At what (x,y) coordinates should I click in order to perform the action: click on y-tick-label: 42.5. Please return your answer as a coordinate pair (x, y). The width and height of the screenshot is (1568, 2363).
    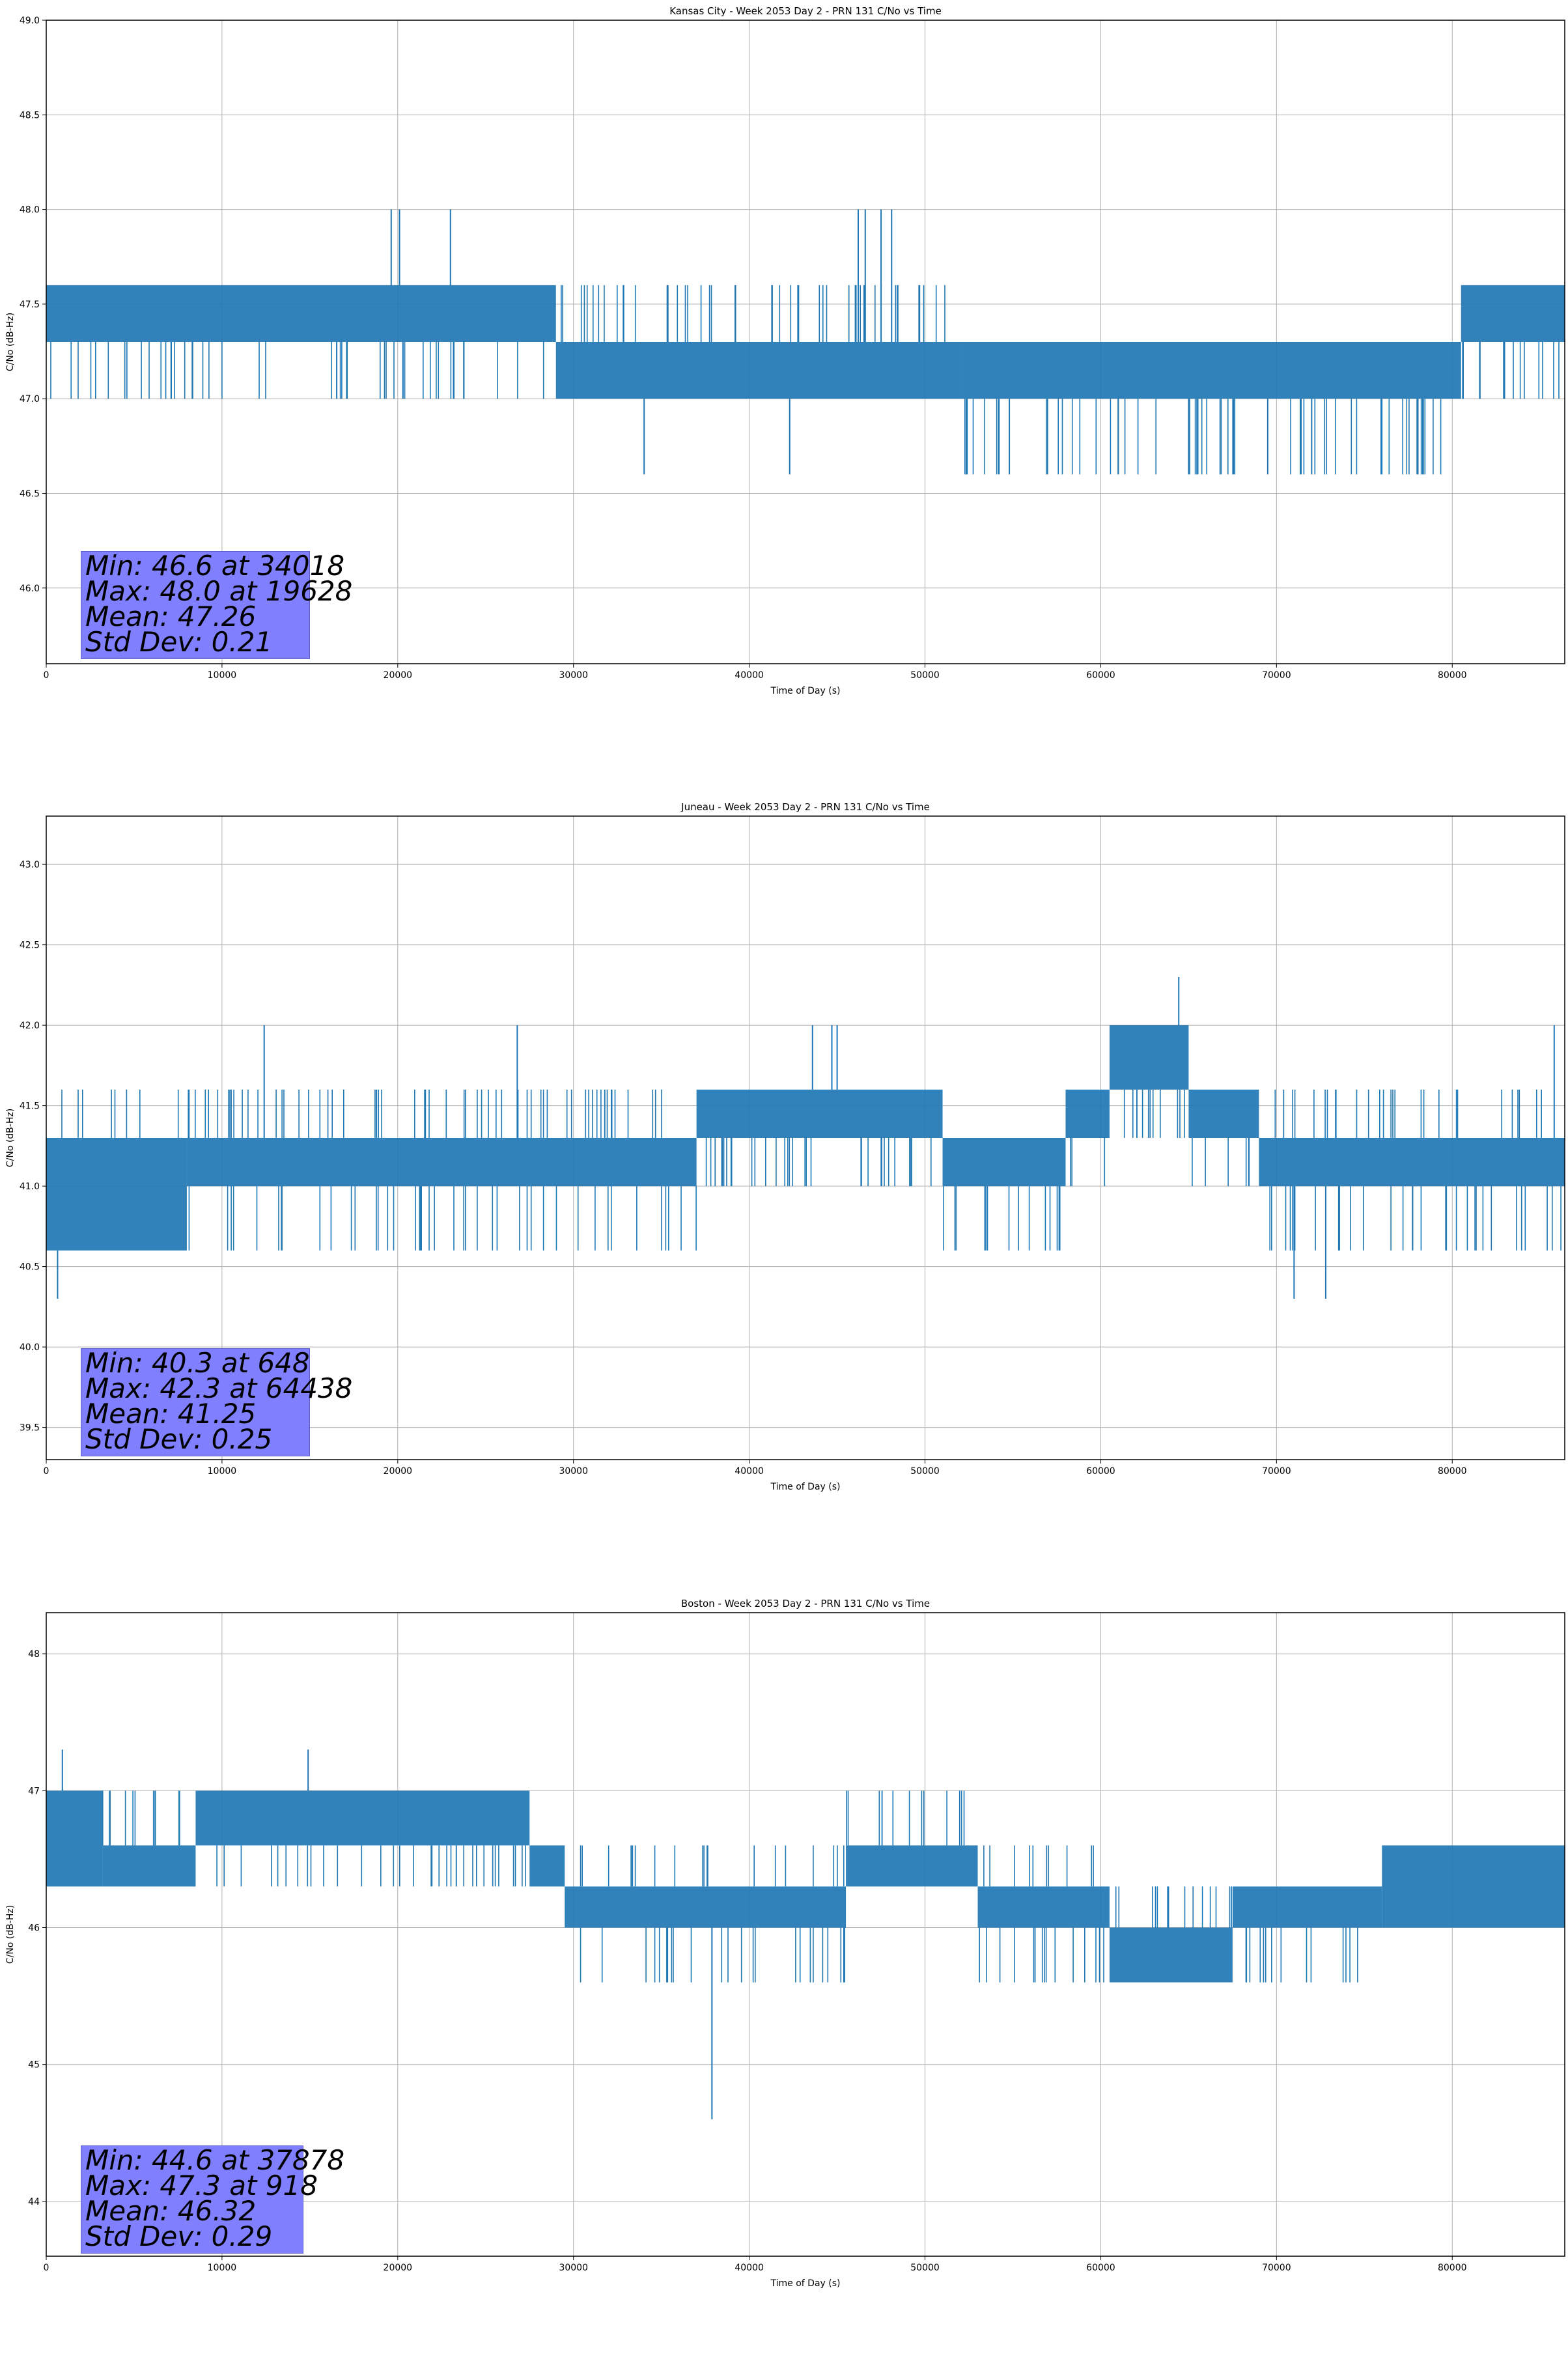
    Looking at the image, I should click on (30, 946).